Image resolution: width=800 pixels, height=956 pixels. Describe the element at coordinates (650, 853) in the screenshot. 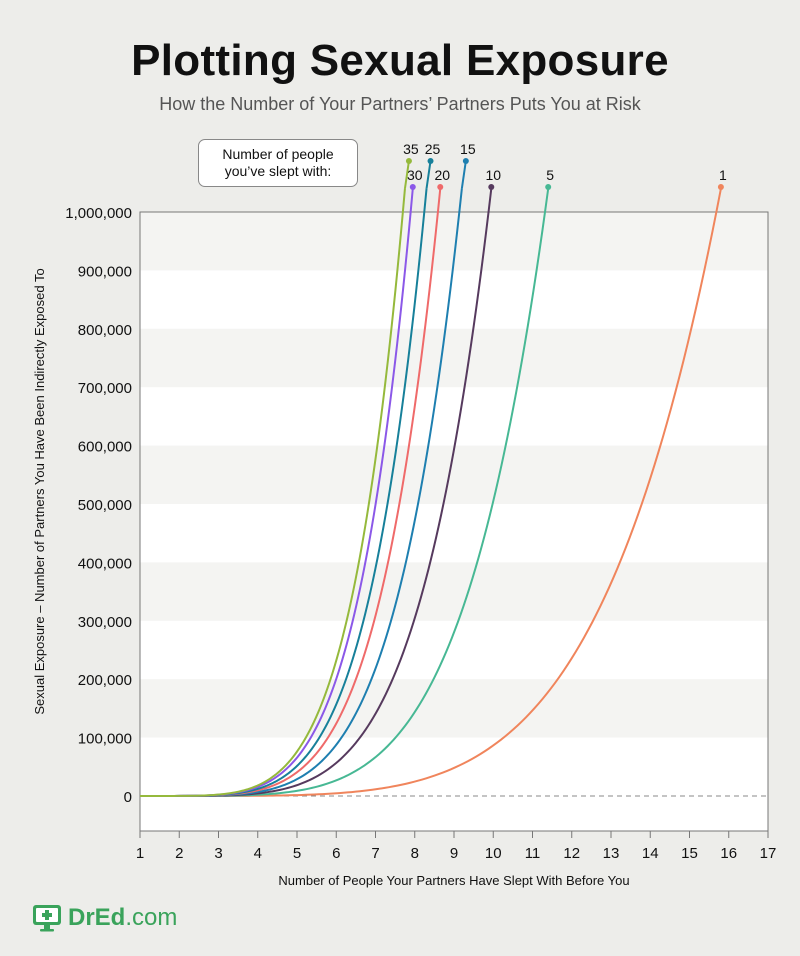

I see `x-tick-label: 14` at that location.